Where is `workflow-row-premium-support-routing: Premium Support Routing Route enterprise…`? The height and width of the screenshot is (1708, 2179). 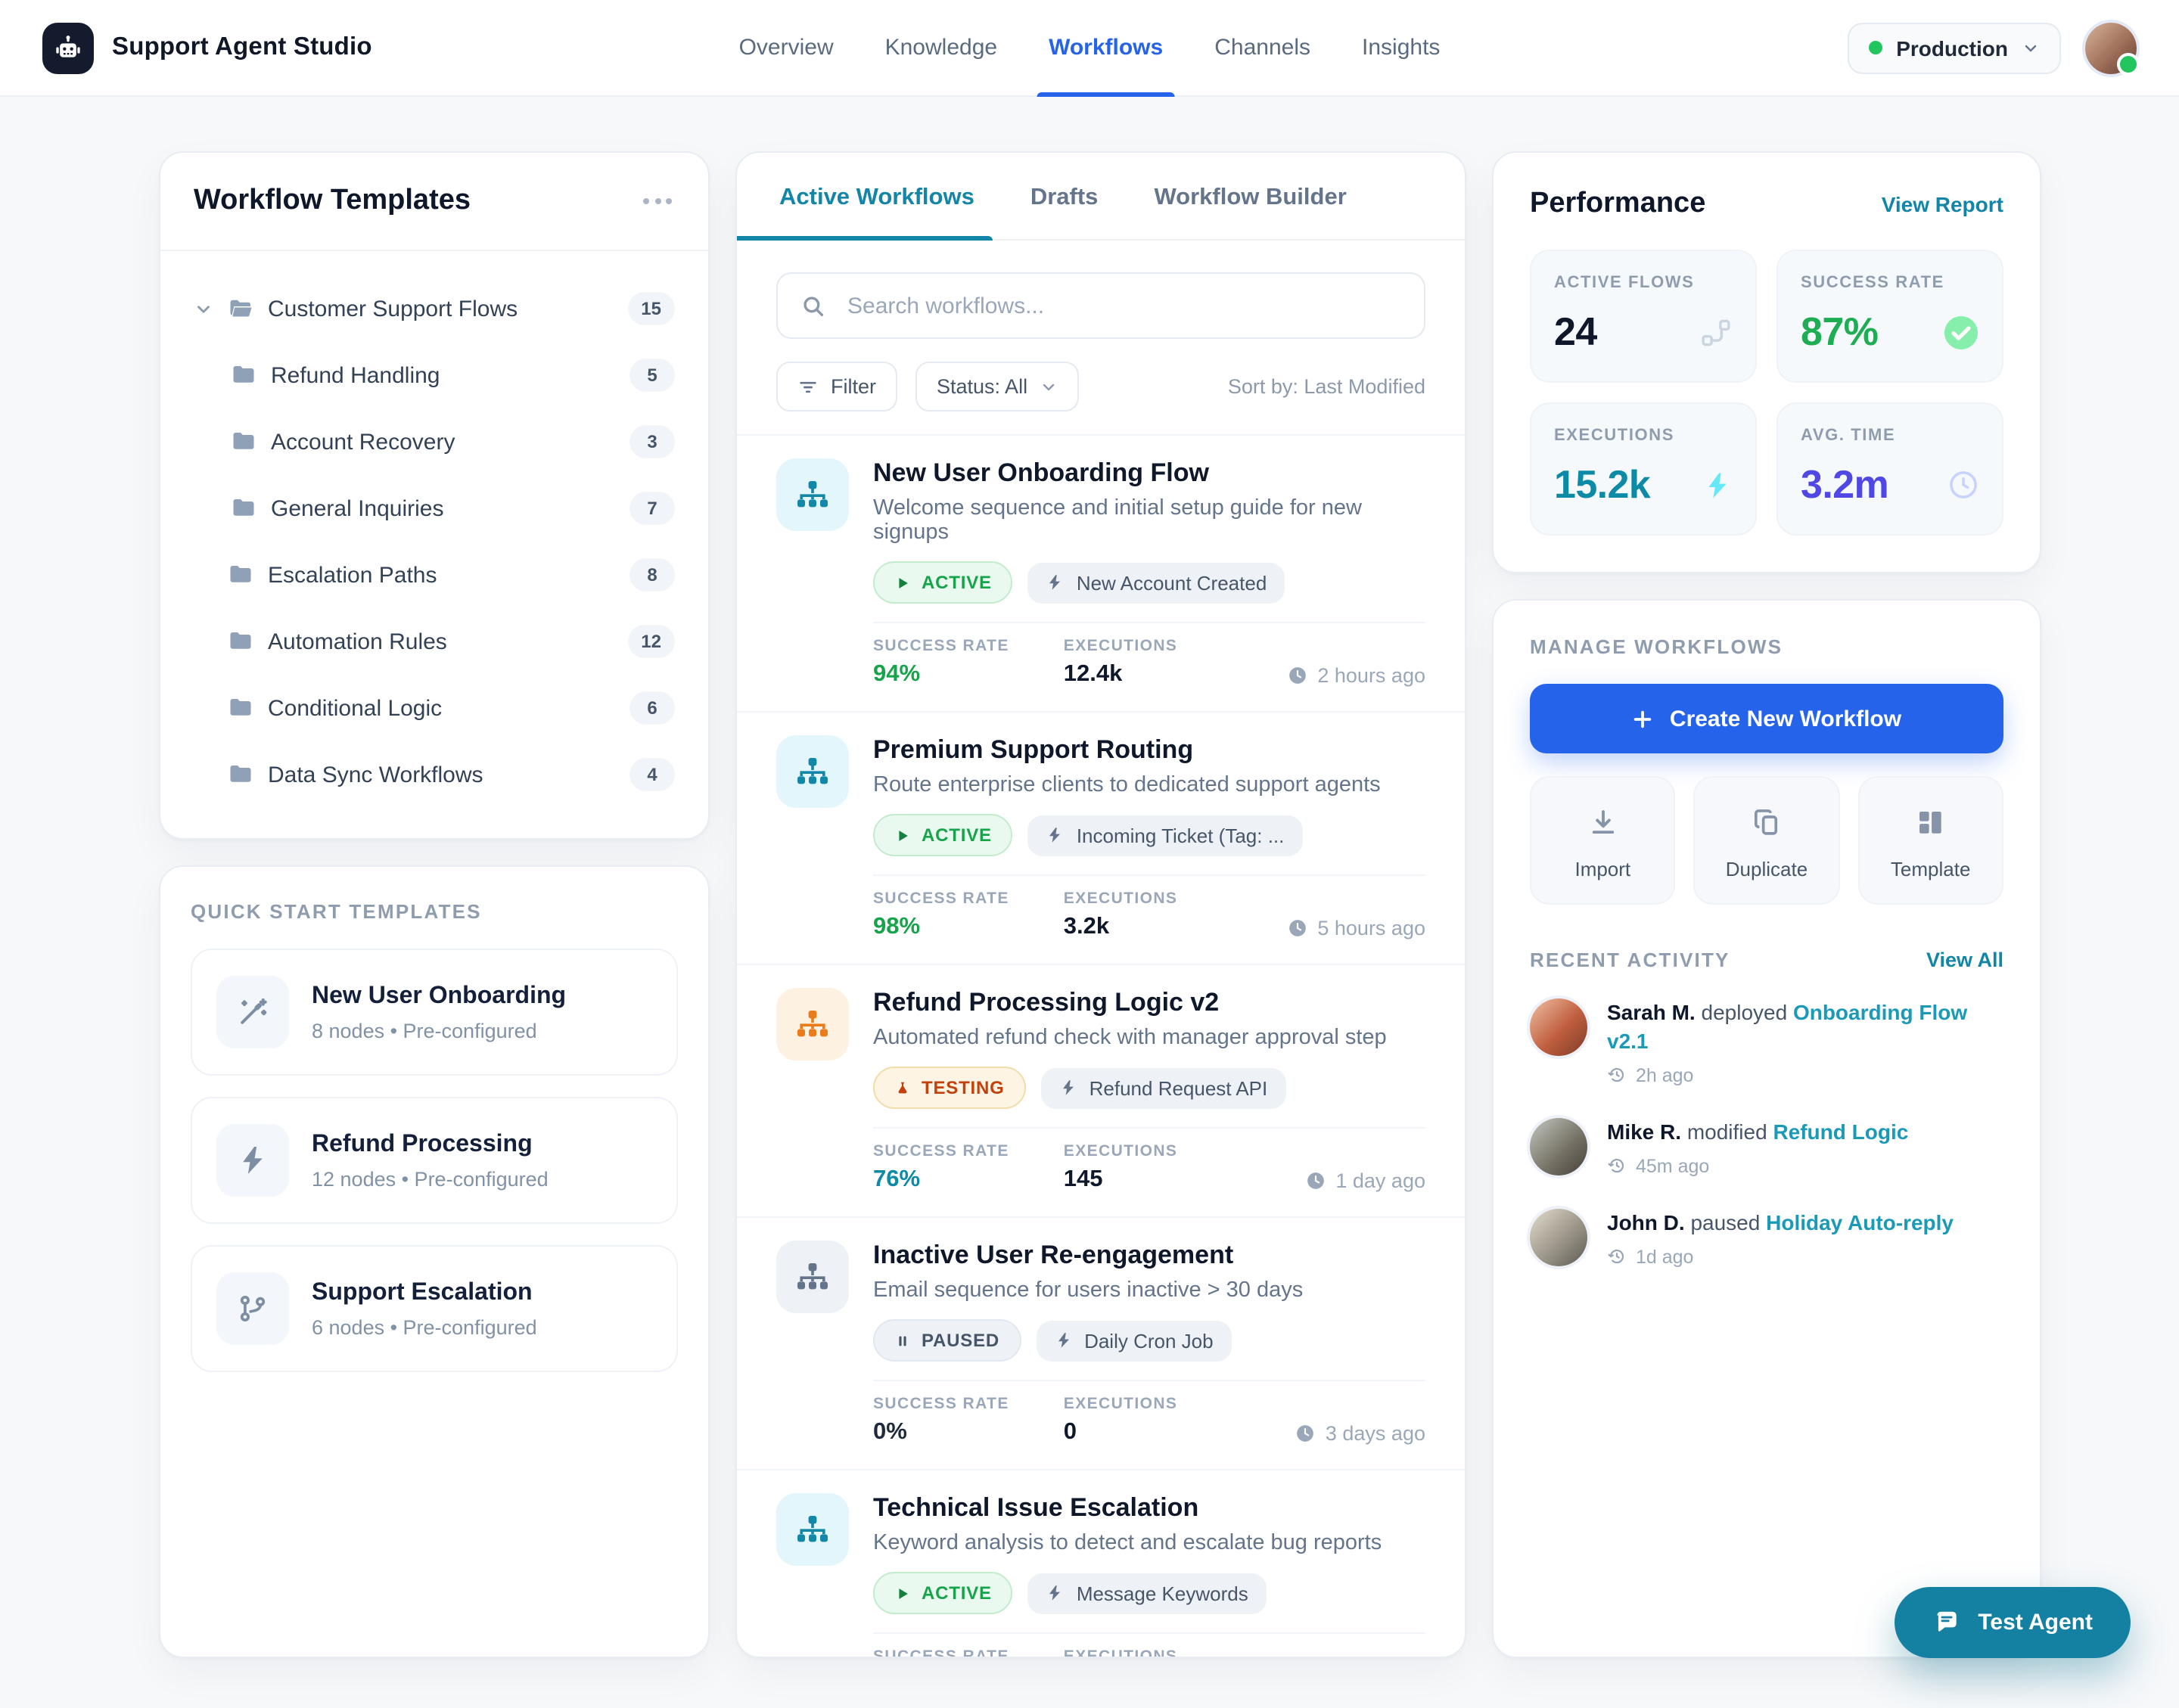
workflow-row-premium-support-routing: Premium Support Routing Route enterprise… is located at coordinates (1101, 838).